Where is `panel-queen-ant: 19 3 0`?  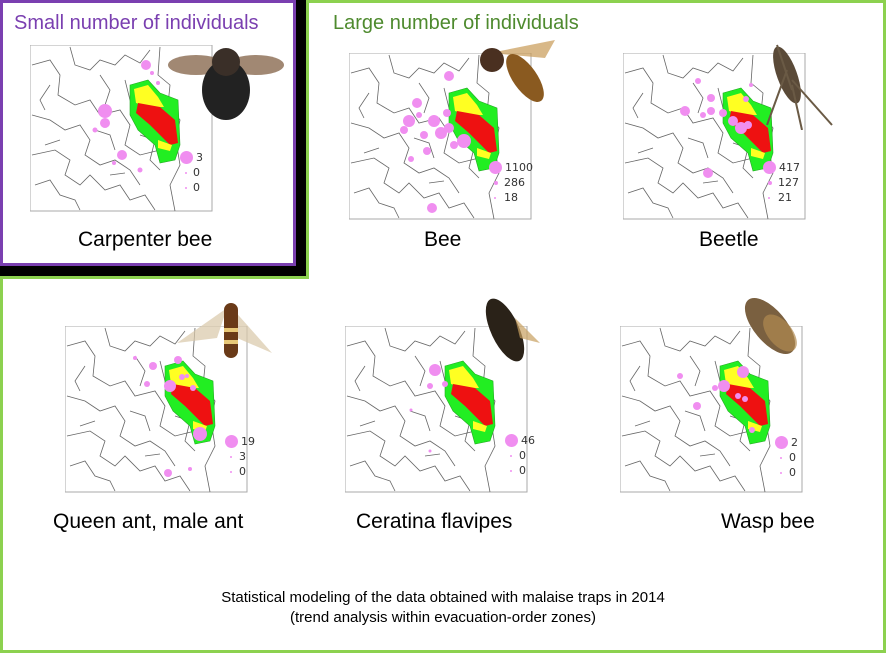 panel-queen-ant: 19 3 0 is located at coordinates (195, 436).